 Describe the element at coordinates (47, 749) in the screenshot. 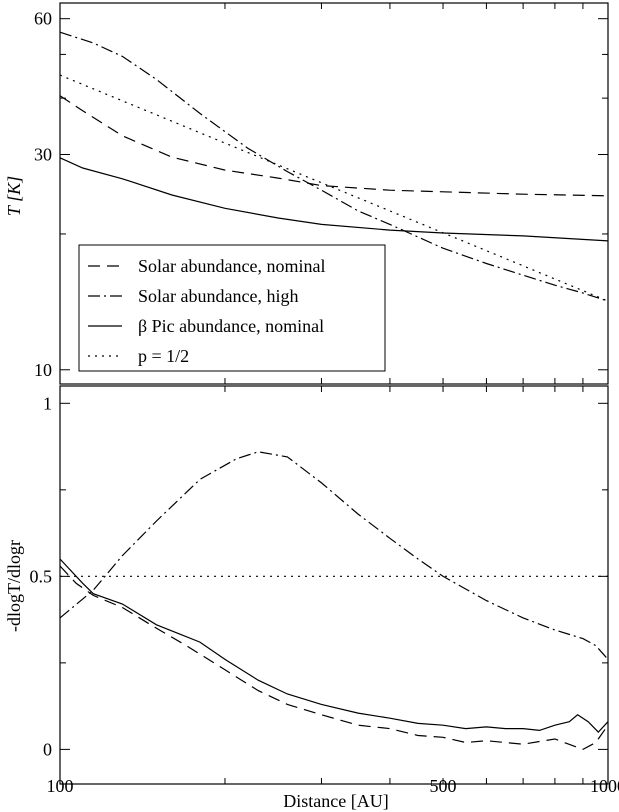

I see `y-tick-label: 0` at that location.